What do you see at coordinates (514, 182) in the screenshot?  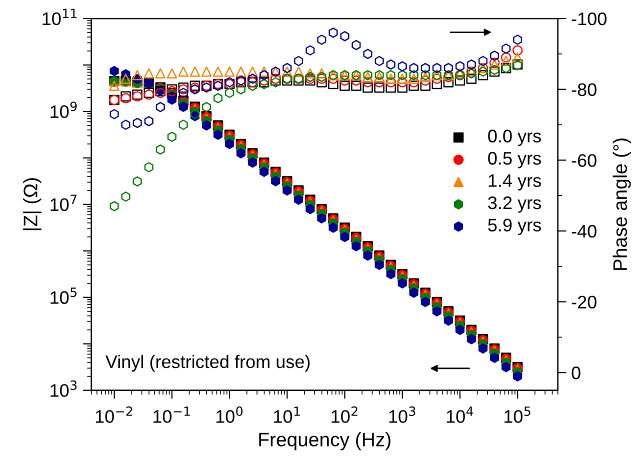 I see `legend-label: 1.4 yrs` at bounding box center [514, 182].